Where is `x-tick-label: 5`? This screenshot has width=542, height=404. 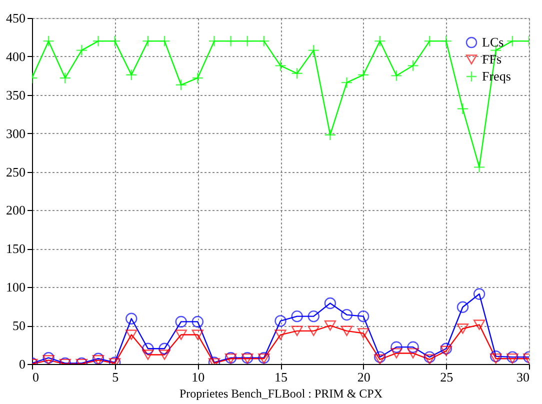 x-tick-label: 5 is located at coordinates (115, 377).